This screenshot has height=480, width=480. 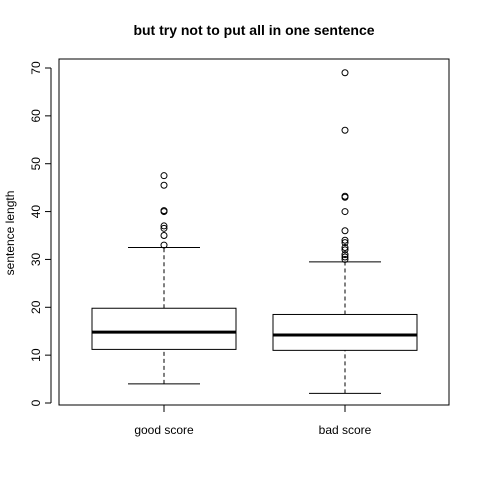 I want to click on box-group, so click(x=164, y=278).